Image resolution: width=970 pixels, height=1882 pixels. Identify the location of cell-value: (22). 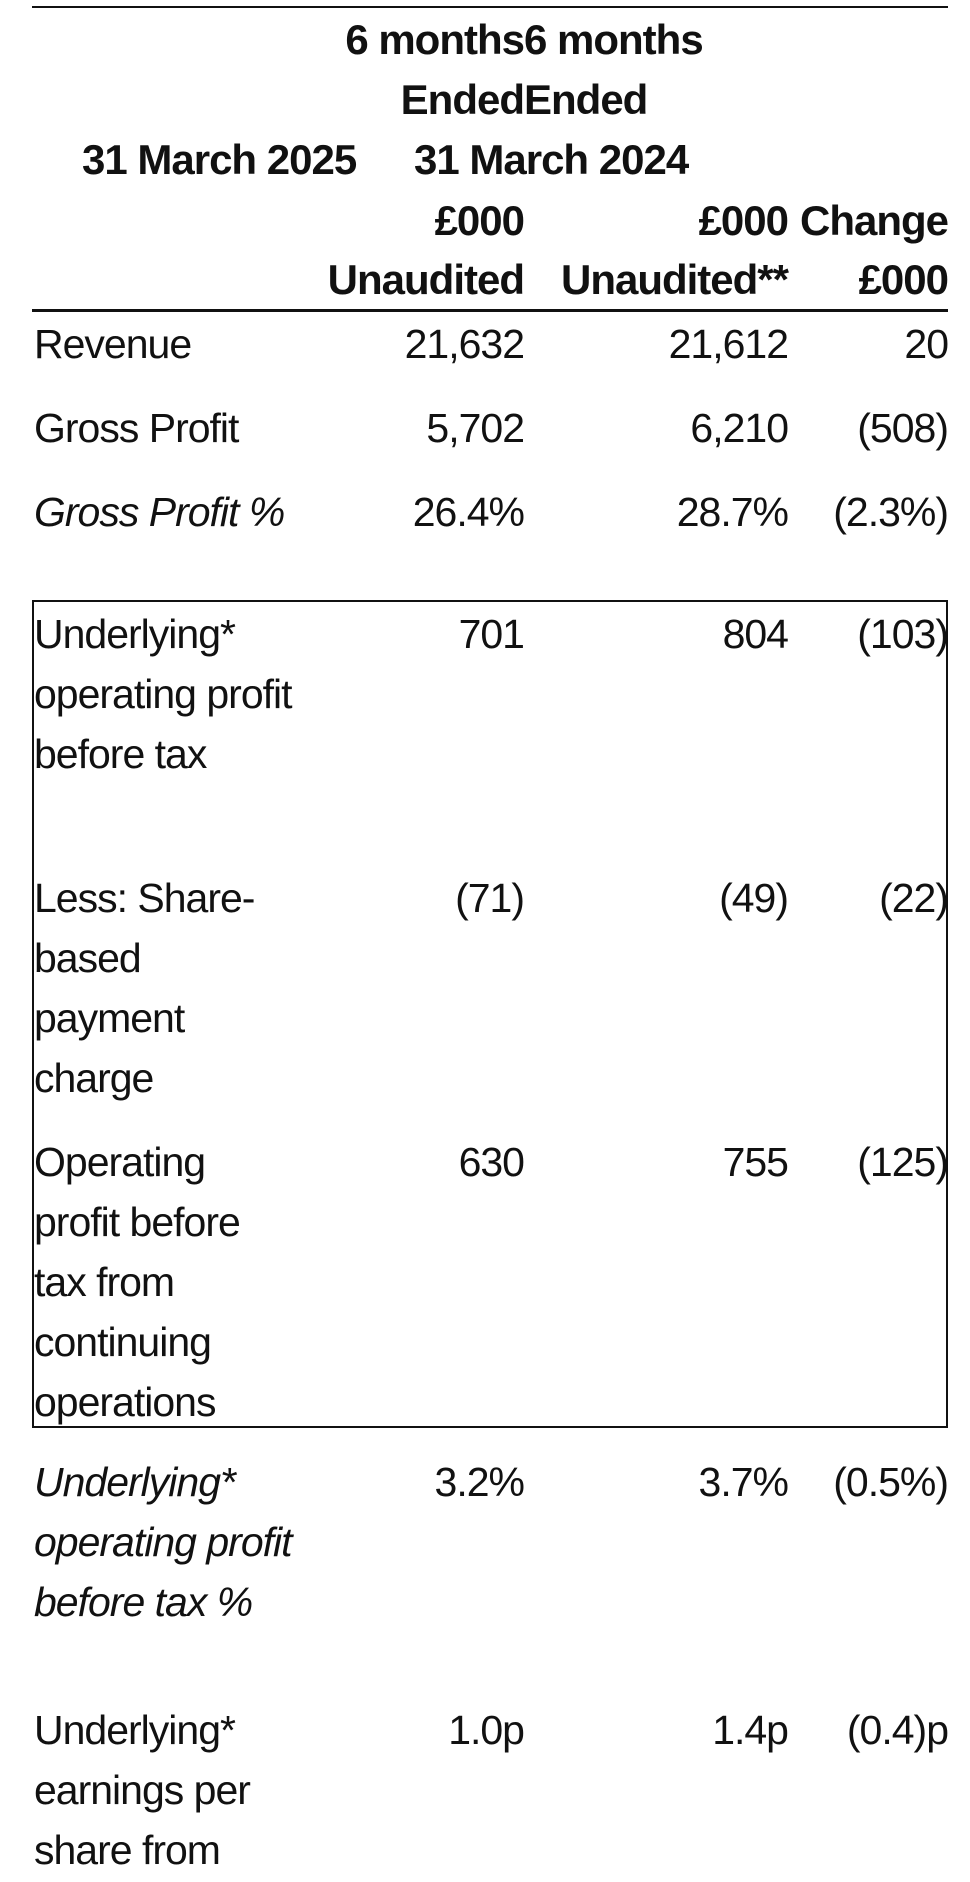
(914, 898).